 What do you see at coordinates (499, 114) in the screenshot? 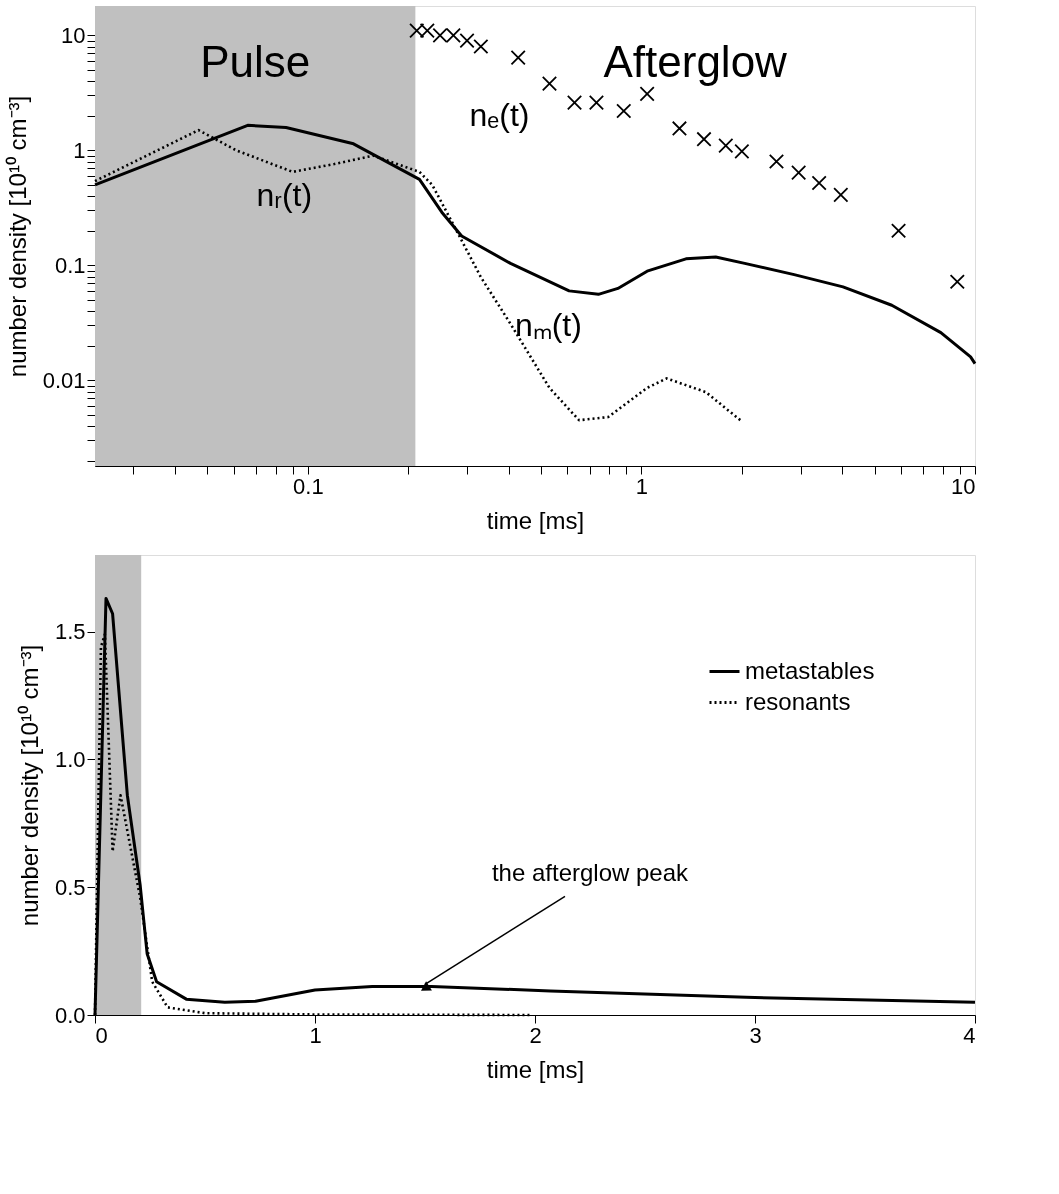
I see `annotation: nₑ(t)` at bounding box center [499, 114].